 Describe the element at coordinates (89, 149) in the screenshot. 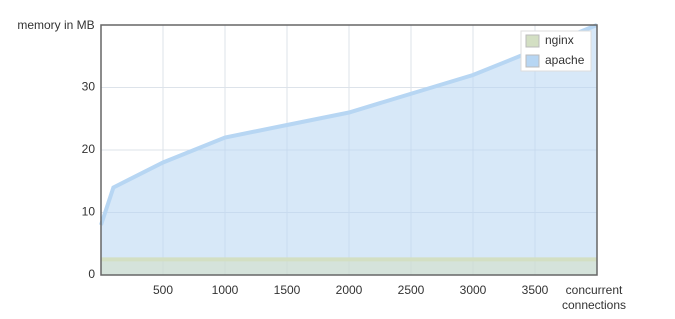

I see `y-tick-label: 20` at that location.